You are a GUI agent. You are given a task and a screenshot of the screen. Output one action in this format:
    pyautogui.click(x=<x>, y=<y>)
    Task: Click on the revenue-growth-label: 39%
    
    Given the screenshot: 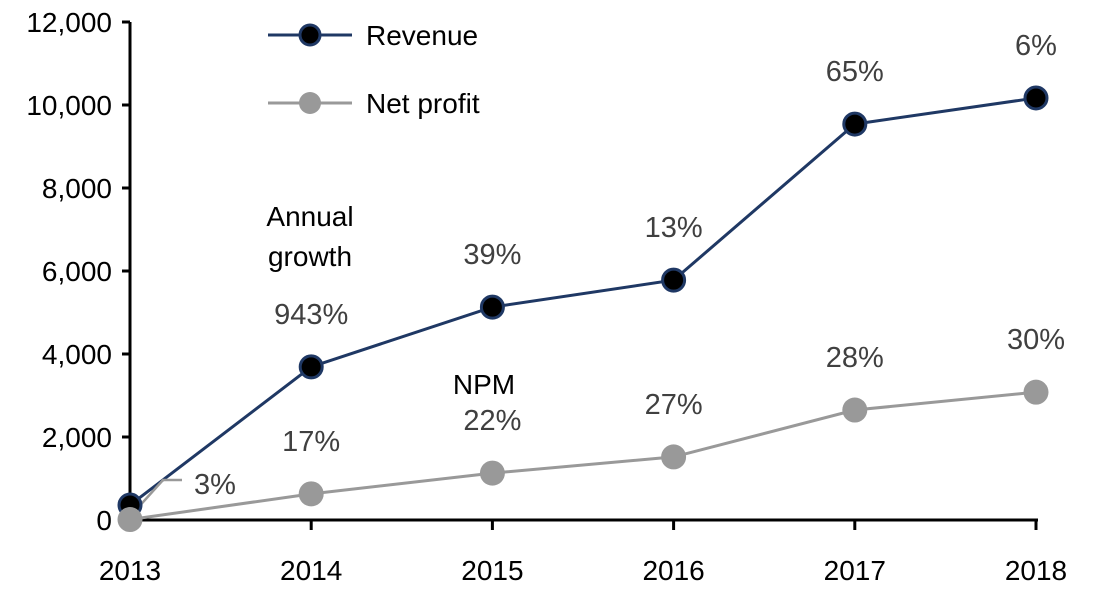 What is the action you would take?
    pyautogui.click(x=492, y=255)
    